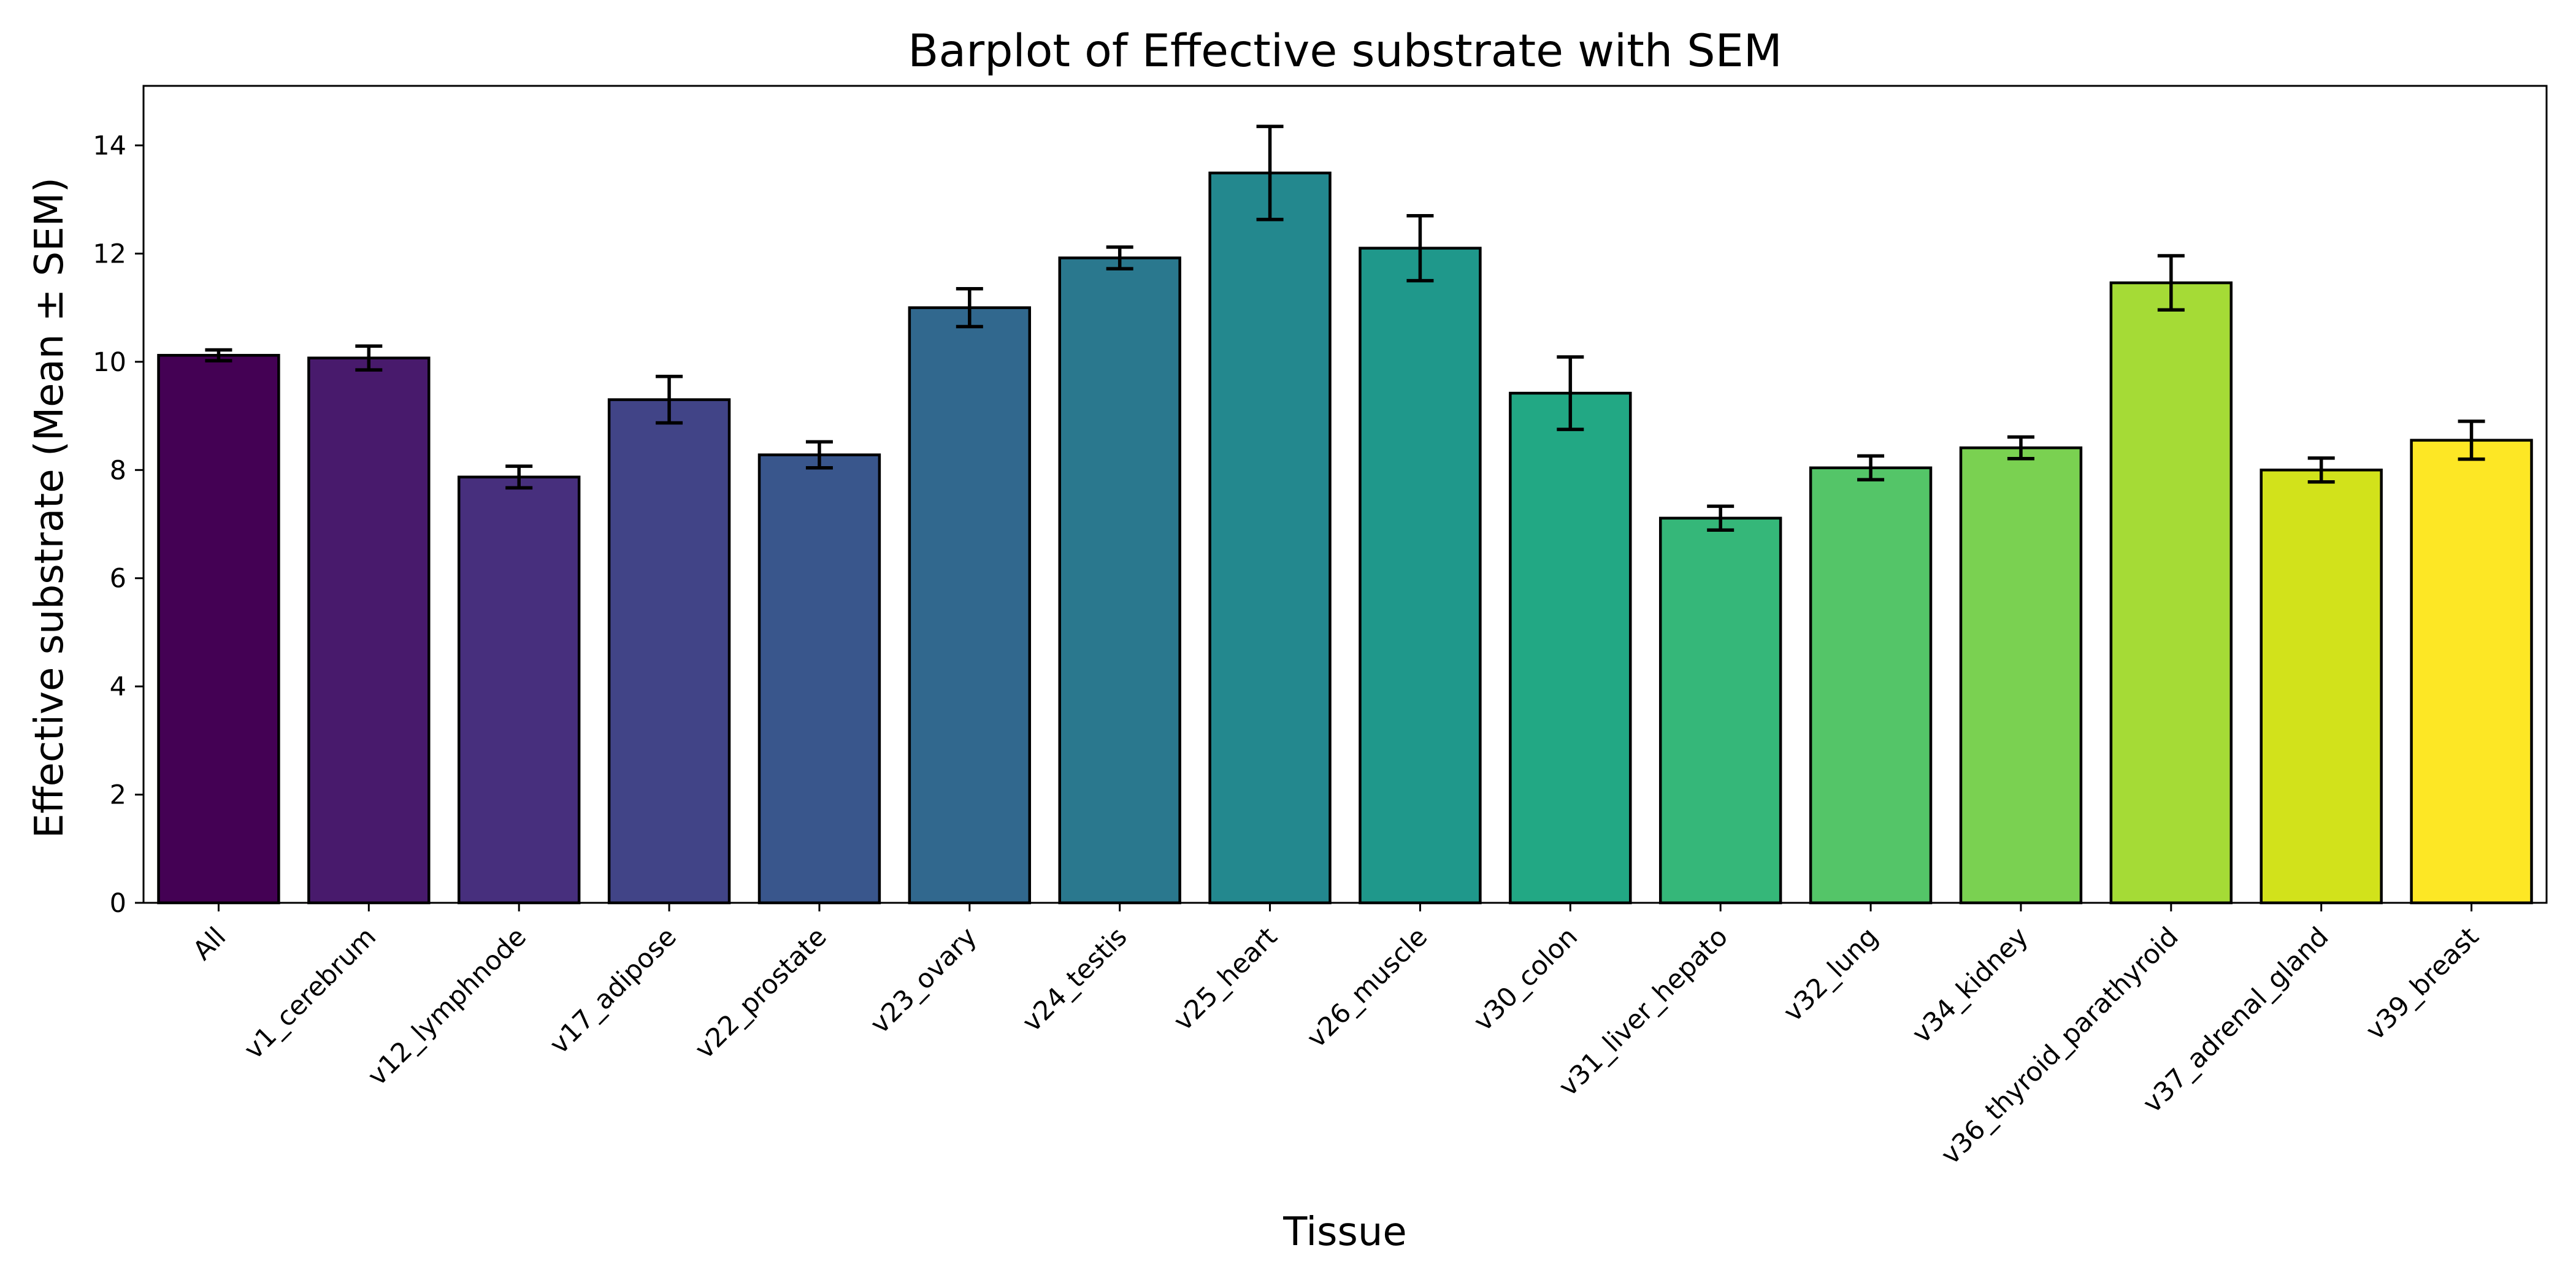 The height and width of the screenshot is (1288, 2576). I want to click on x-tick-label: v26_muscle, so click(1367, 987).